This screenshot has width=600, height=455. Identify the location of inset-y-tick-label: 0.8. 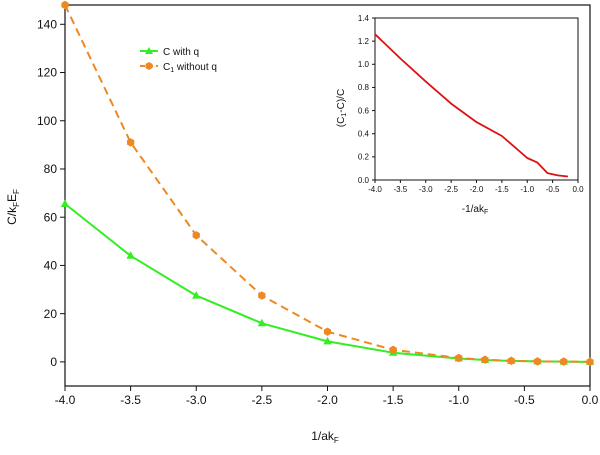
(364, 87).